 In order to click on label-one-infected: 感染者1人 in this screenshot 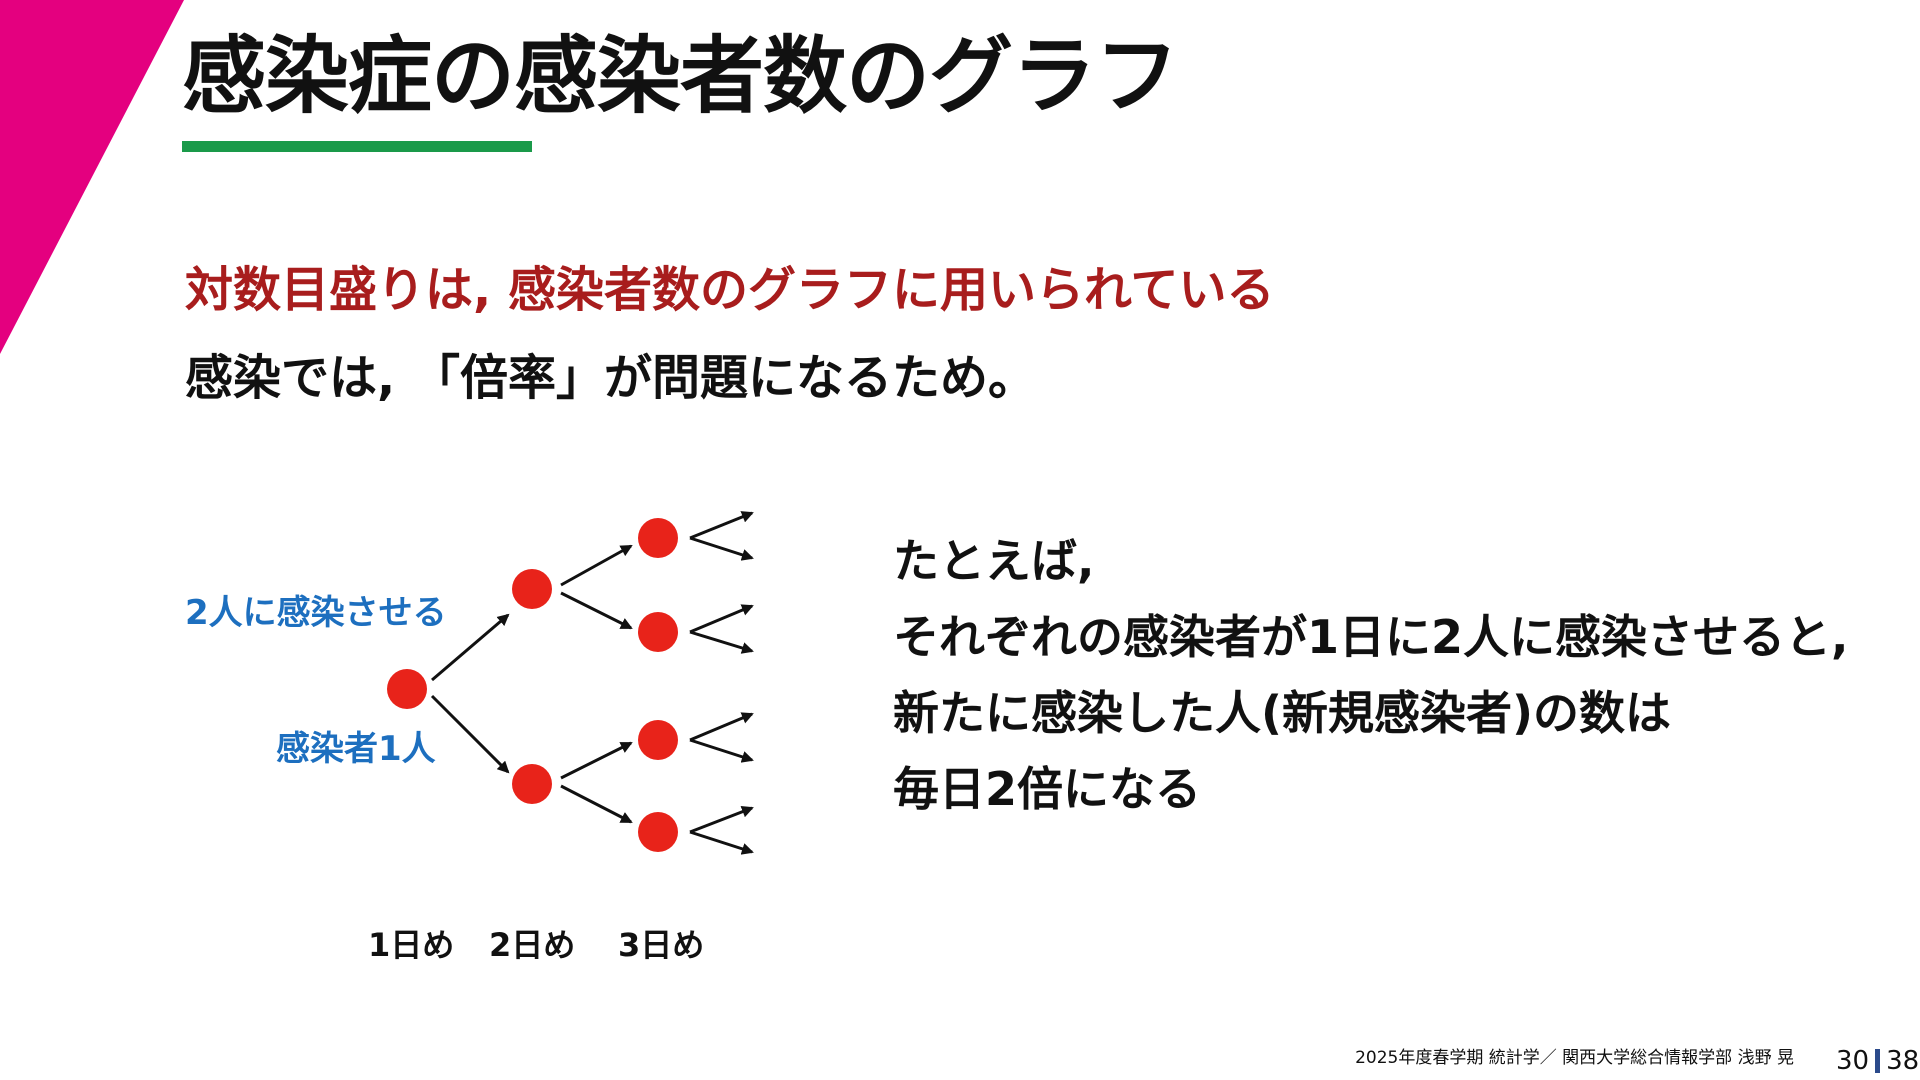, I will do `click(356, 749)`.